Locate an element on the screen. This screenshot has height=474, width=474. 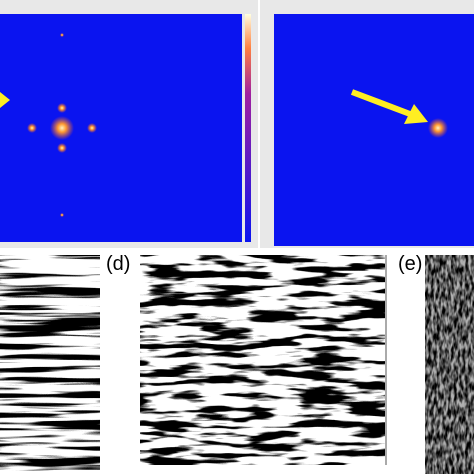
arrow is located at coordinates (5, 100).